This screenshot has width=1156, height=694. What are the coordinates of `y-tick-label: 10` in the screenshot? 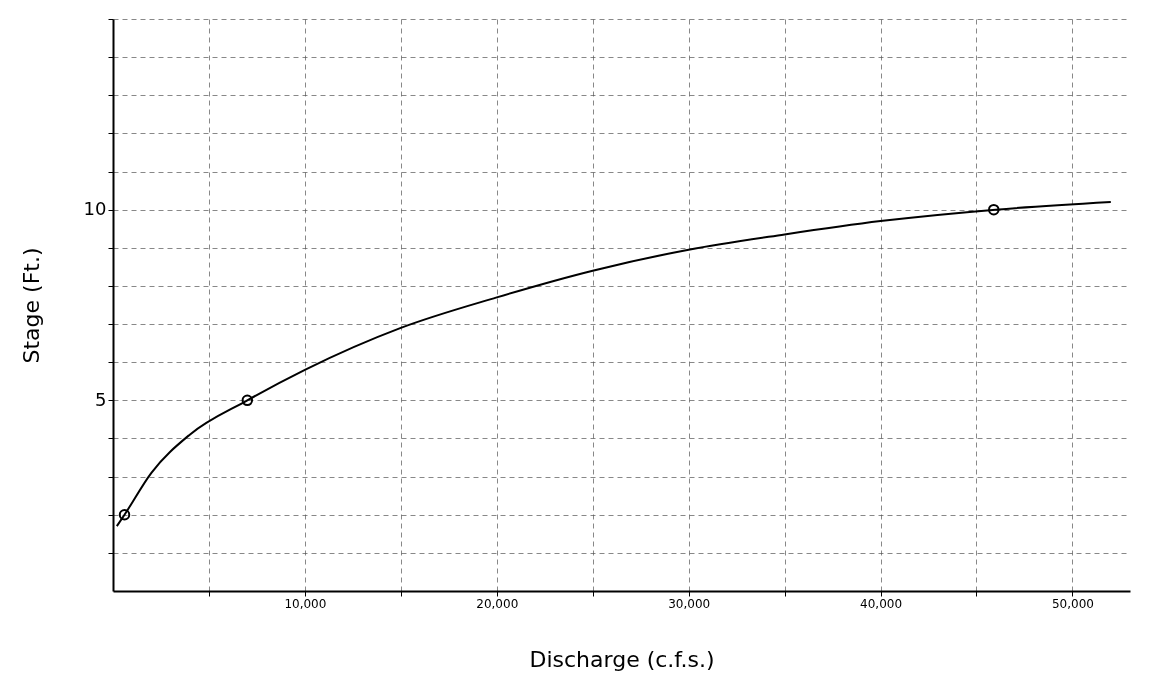 It's located at (95, 209).